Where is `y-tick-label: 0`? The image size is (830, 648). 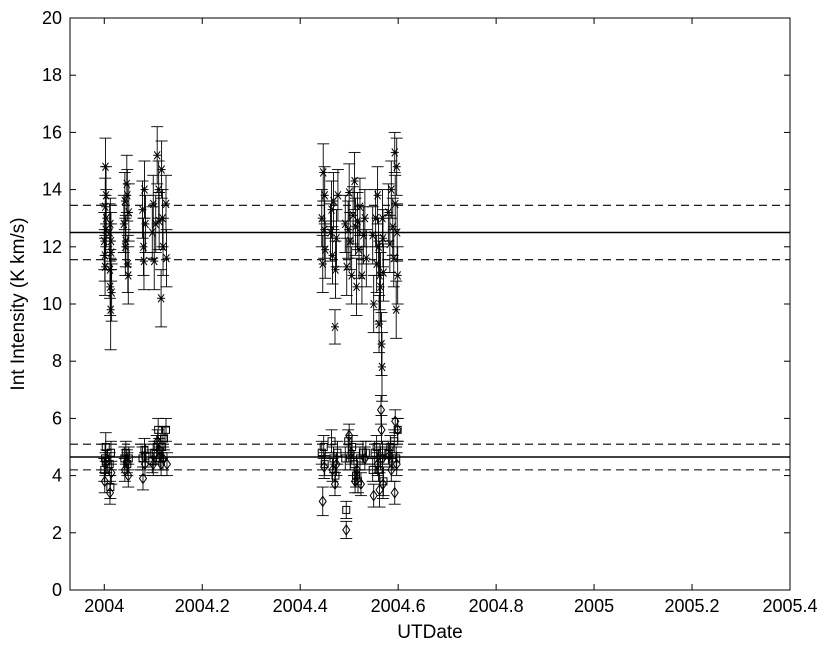 y-tick-label: 0 is located at coordinates (57, 590).